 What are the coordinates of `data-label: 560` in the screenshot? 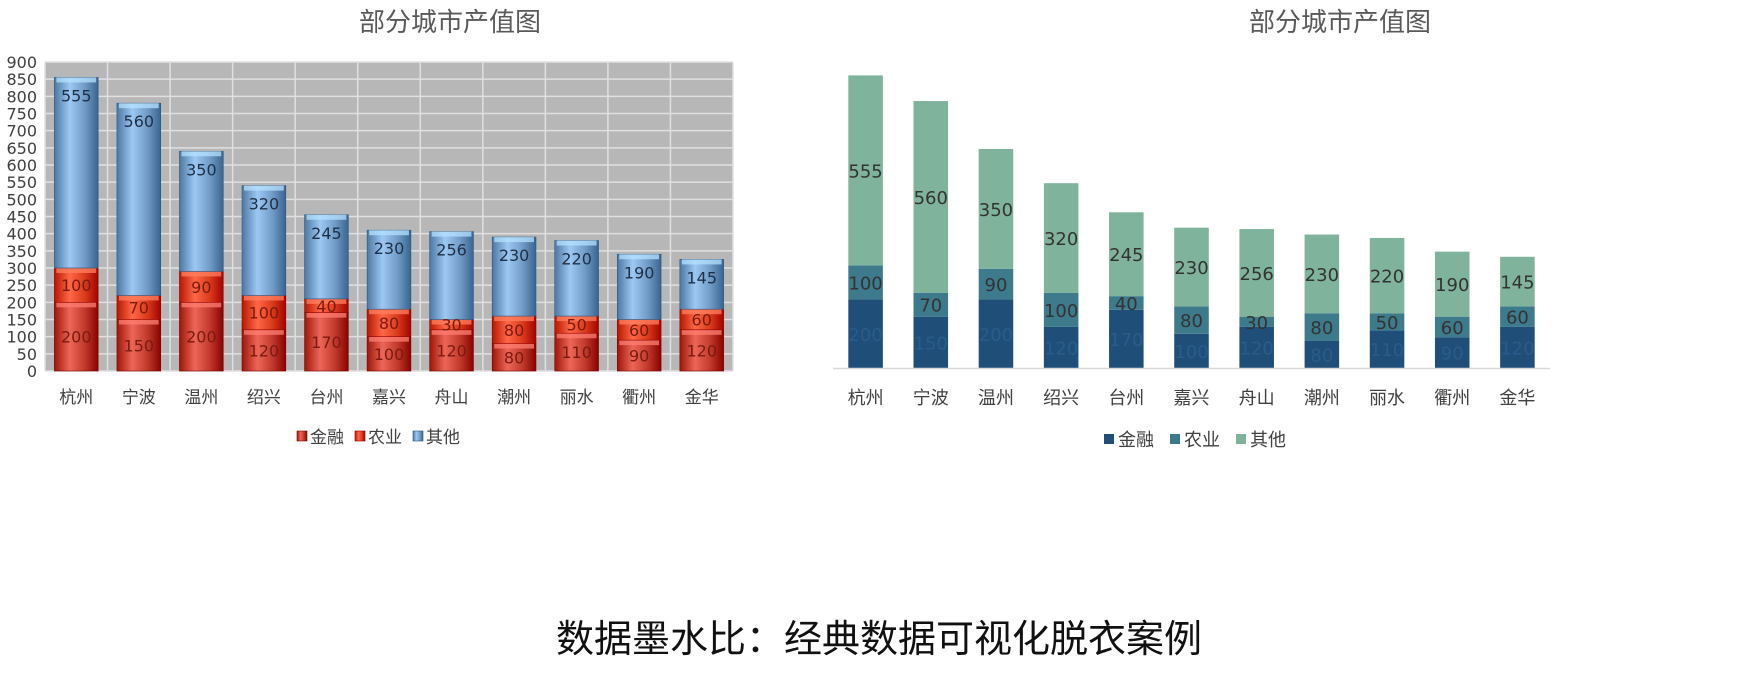 It's located at (931, 198).